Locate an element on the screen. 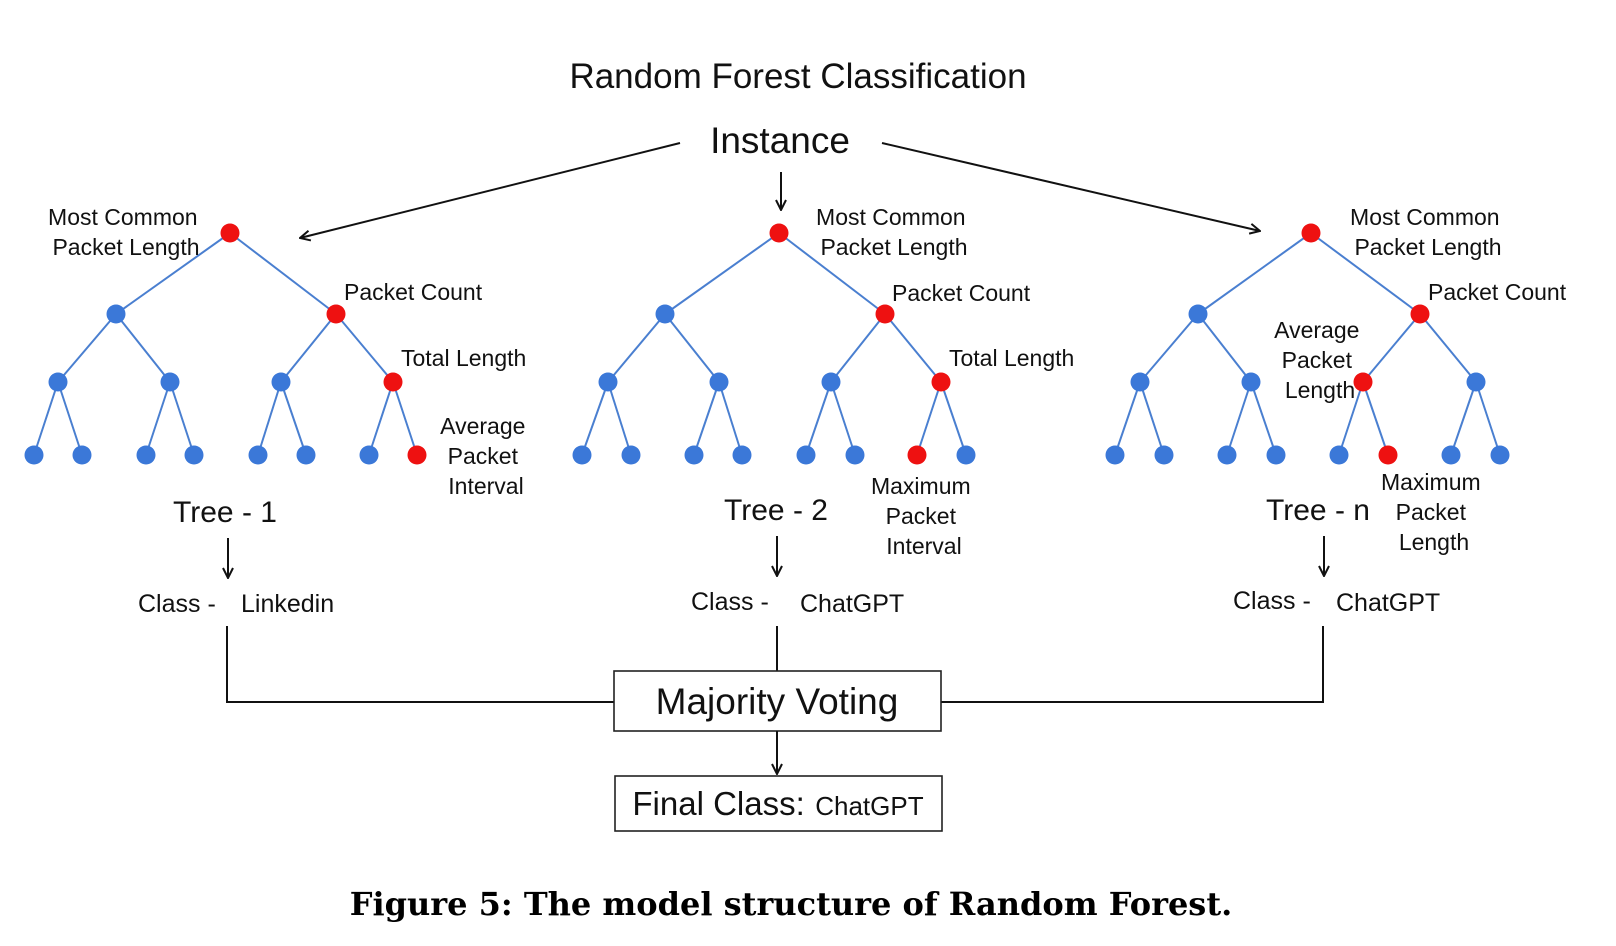 The height and width of the screenshot is (946, 1616). tree-n-leaf-label: Maximum Packet Length is located at coordinates (1434, 512).